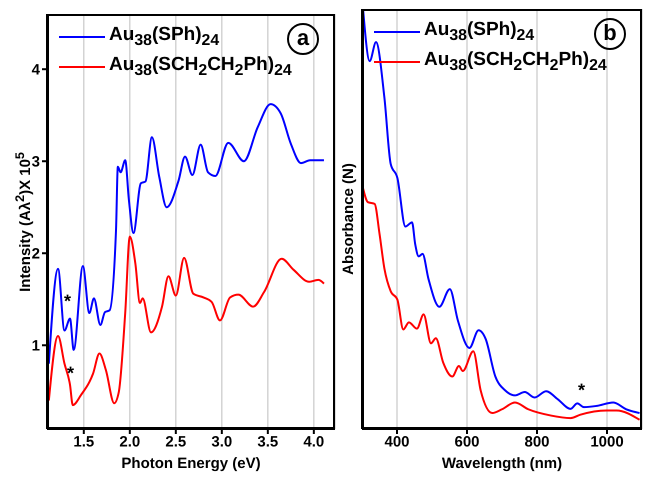 Image resolution: width=646 pixels, height=477 pixels. Describe the element at coordinates (175, 442) in the screenshot. I see `x-tick-label: 2.5` at that location.